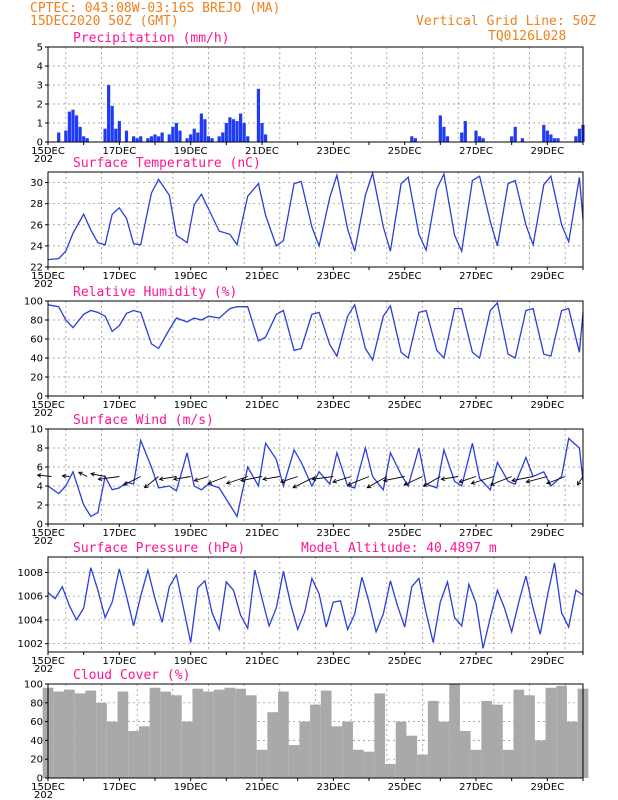  What do you see at coordinates (36, 268) in the screenshot?
I see `temperature-ytick-label: 22` at bounding box center [36, 268].